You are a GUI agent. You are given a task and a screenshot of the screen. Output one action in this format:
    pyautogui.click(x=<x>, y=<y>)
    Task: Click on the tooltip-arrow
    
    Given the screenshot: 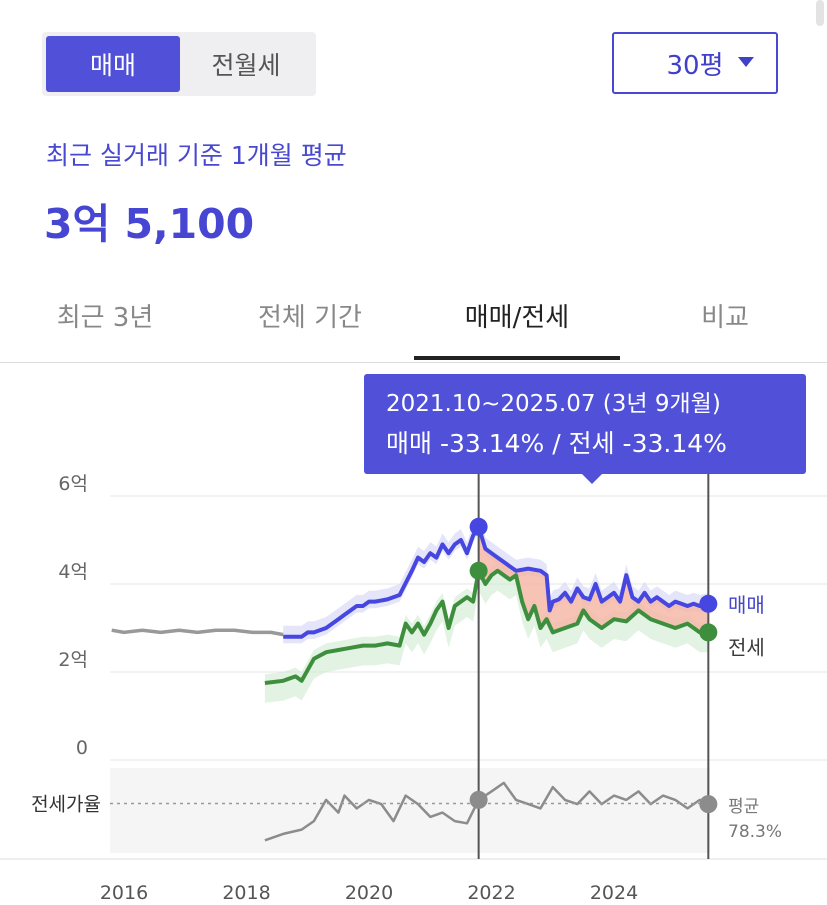 What is the action you would take?
    pyautogui.click(x=592, y=479)
    